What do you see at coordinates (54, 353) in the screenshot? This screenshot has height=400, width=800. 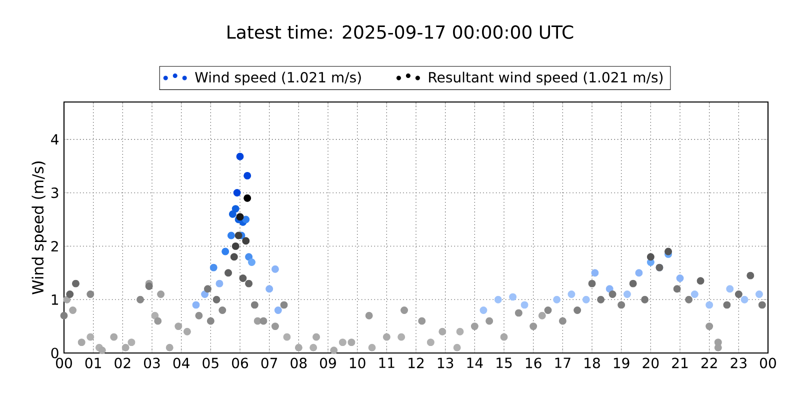 I see `y-tick-label: 0` at bounding box center [54, 353].